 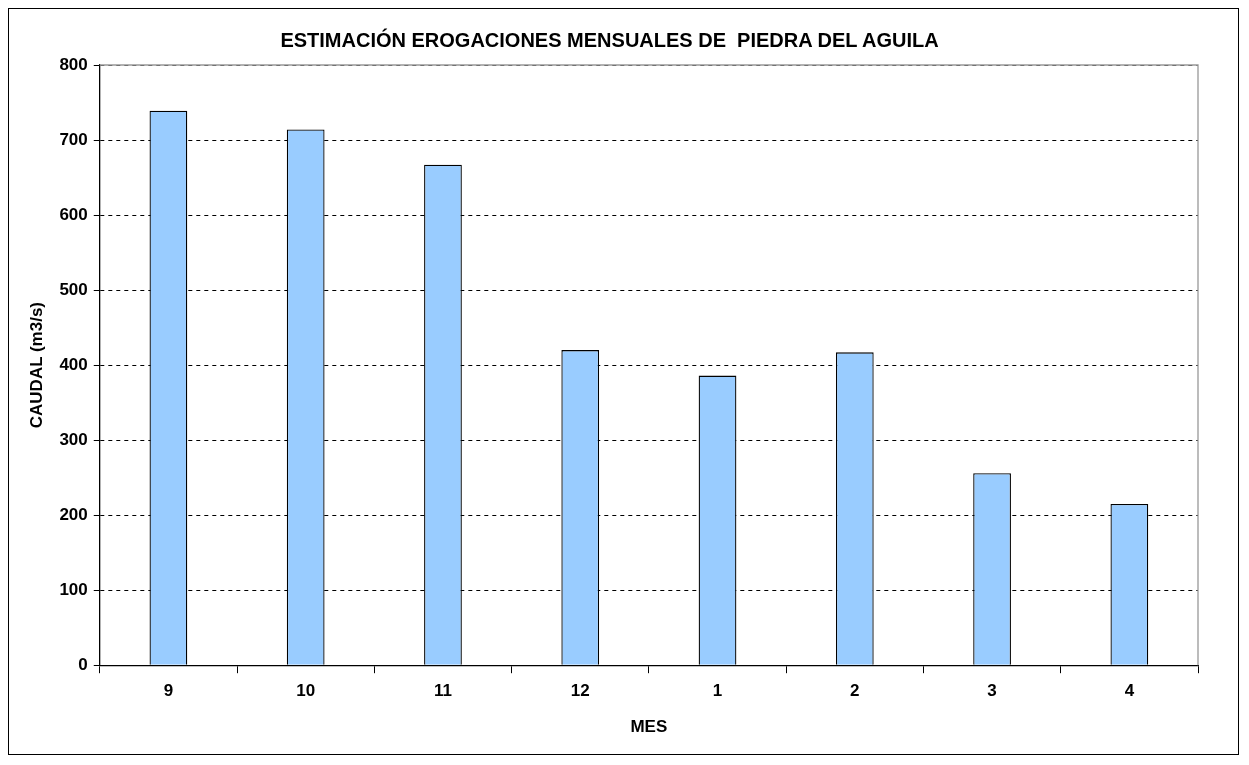 I want to click on y-tick-label: 0, so click(x=83, y=664).